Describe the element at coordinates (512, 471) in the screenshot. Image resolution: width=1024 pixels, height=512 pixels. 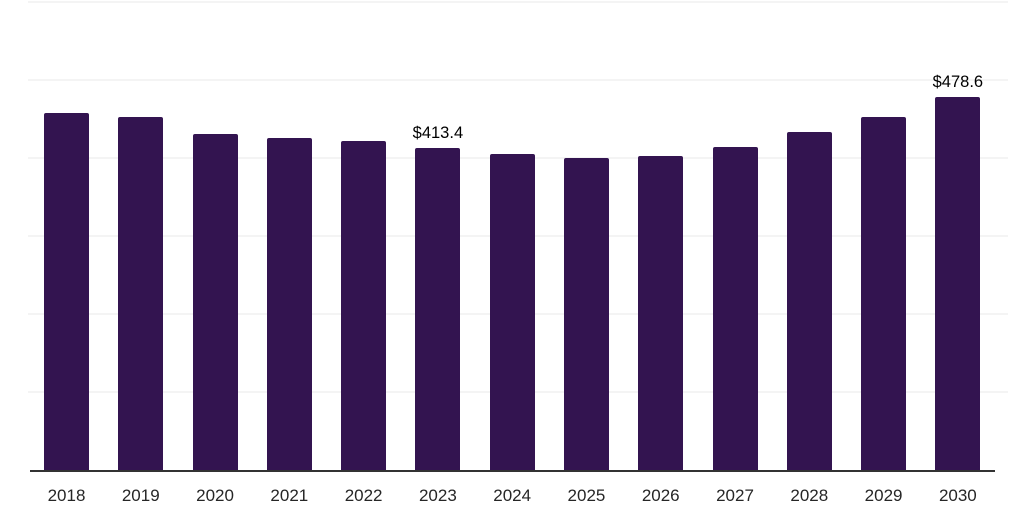
I see `x-axis-line` at that location.